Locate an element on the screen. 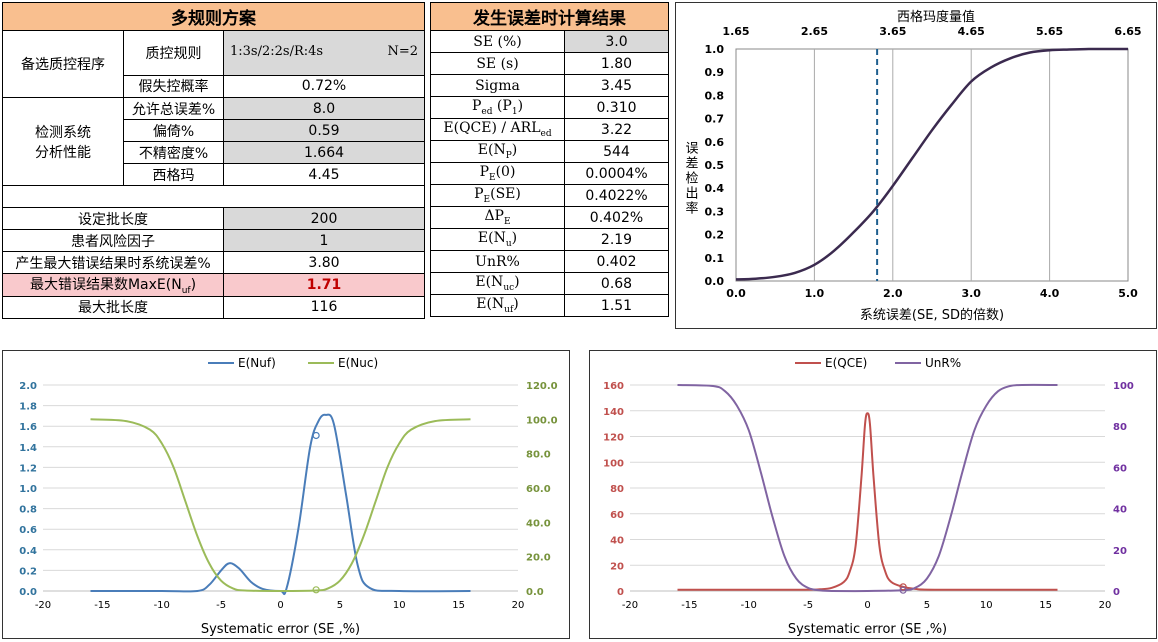  bias-label: 偏倚% is located at coordinates (173, 130).